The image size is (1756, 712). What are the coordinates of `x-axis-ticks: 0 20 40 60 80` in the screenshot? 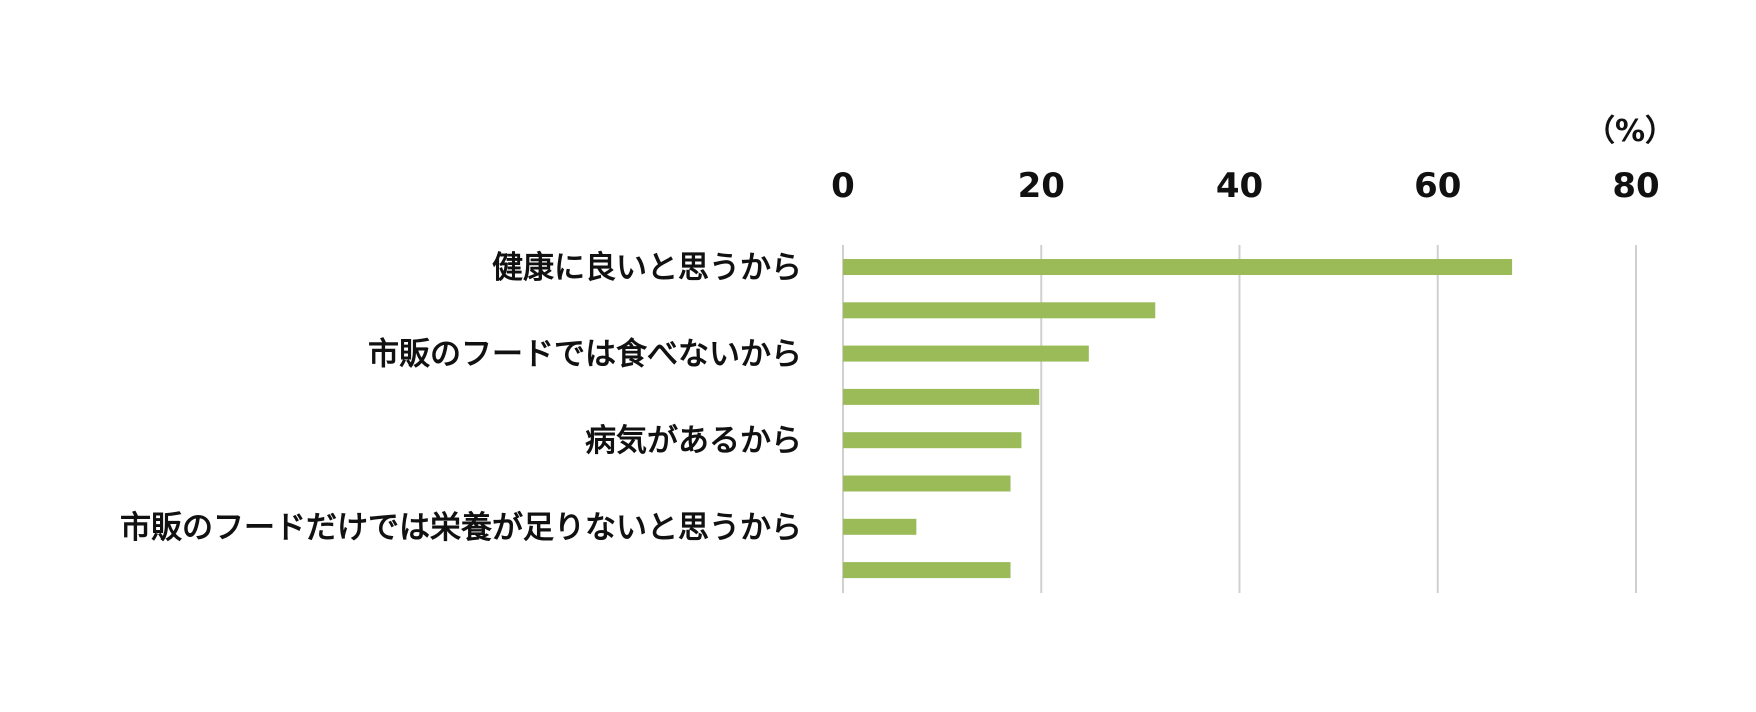 It's located at (1245, 186).